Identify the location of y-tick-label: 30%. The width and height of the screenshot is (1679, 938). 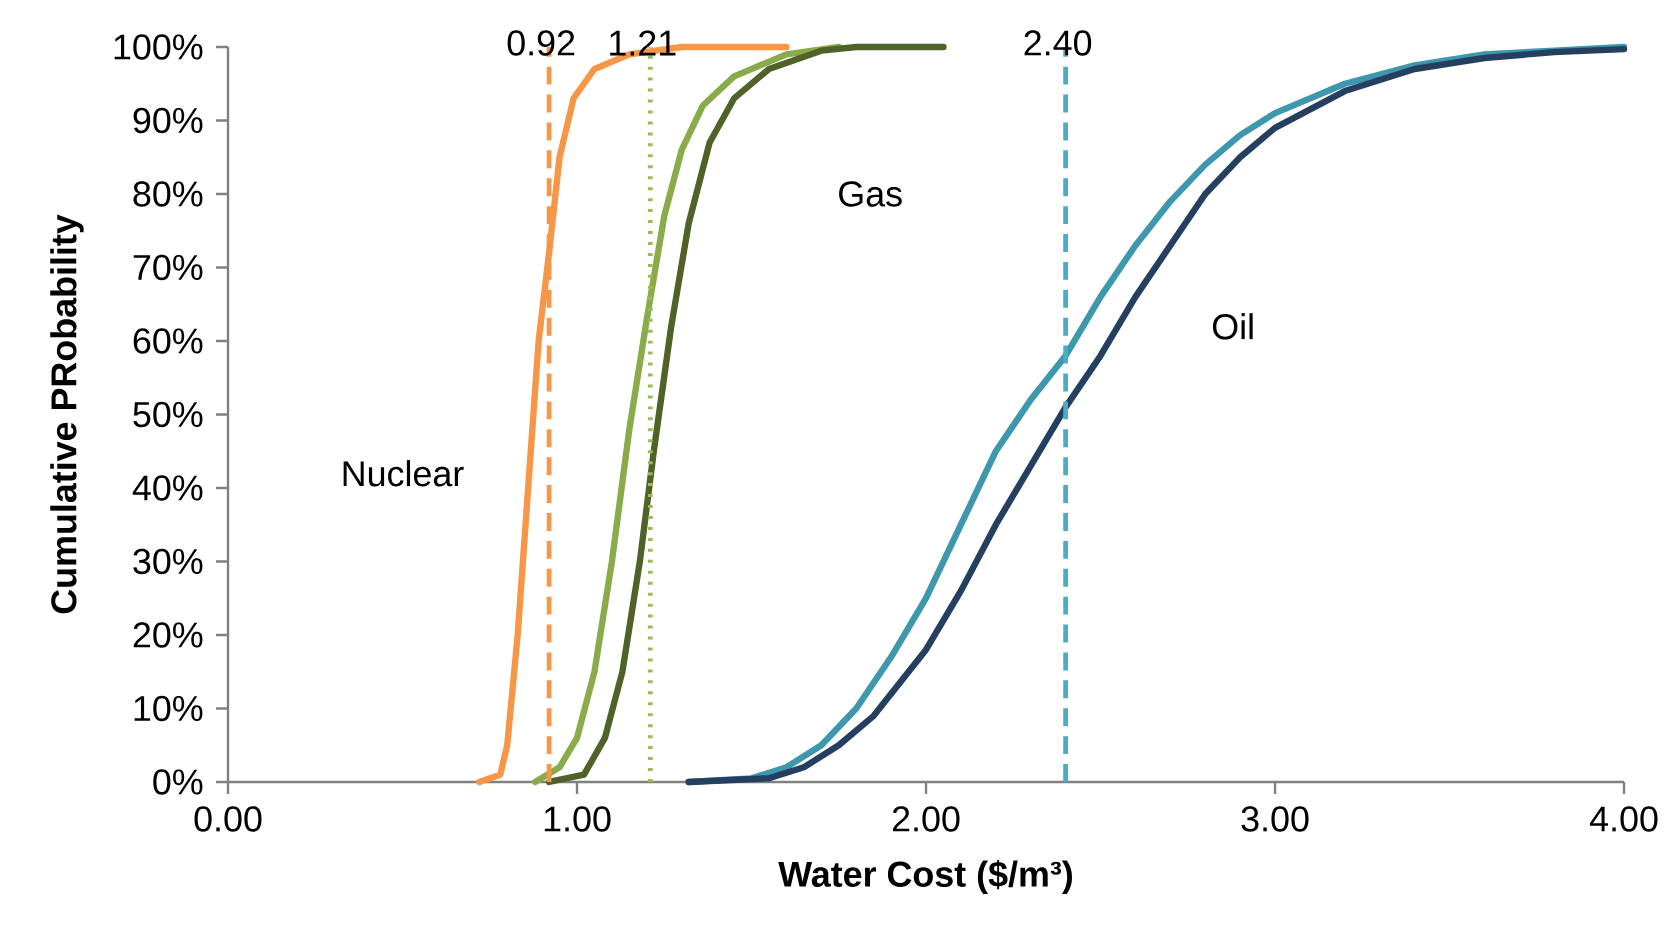
(168, 561).